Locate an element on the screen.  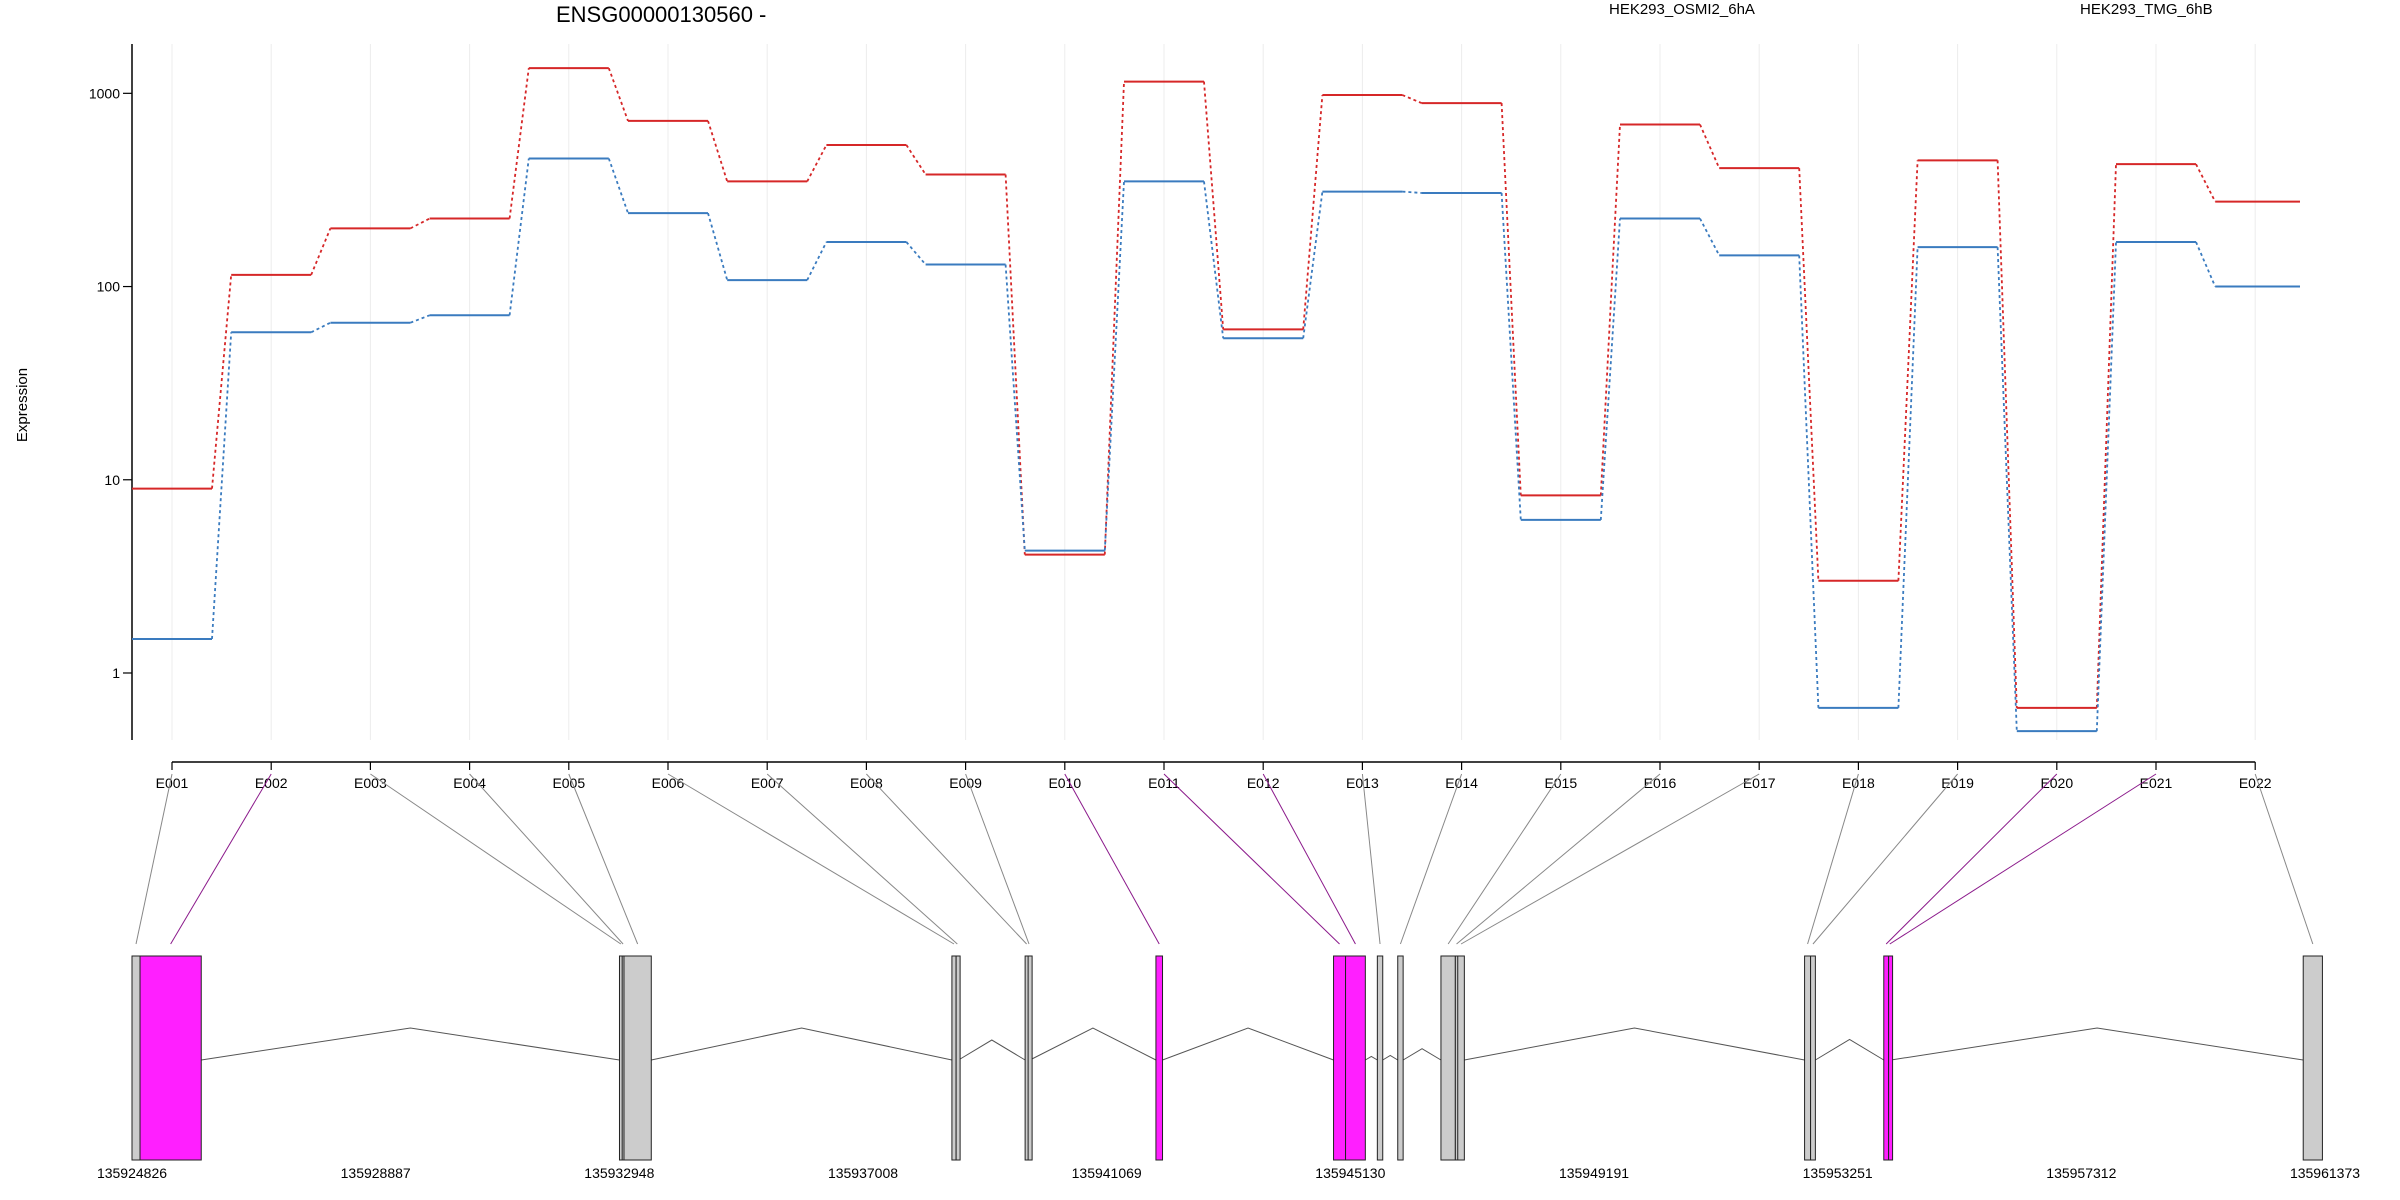
coordinate-label: 135937008 is located at coordinates (863, 1173).